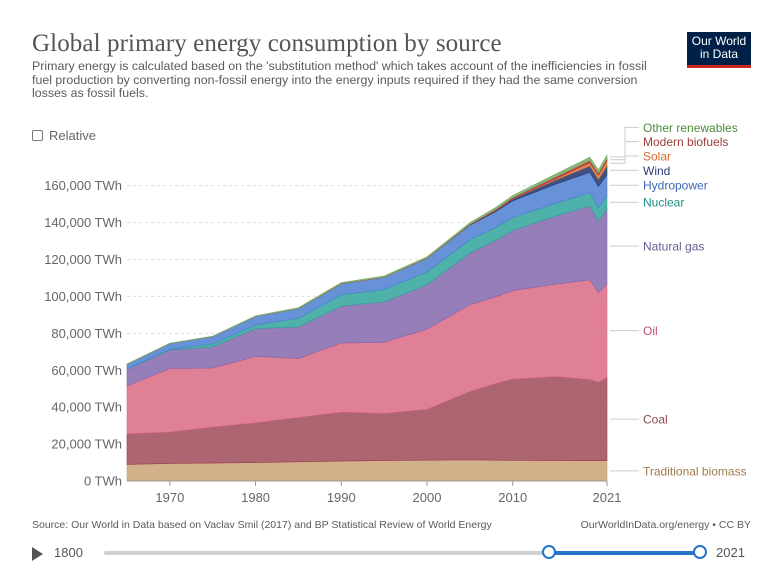 Image resolution: width=775 pixels, height=570 pixels. Describe the element at coordinates (402, 553) in the screenshot. I see `timeline-track` at that location.